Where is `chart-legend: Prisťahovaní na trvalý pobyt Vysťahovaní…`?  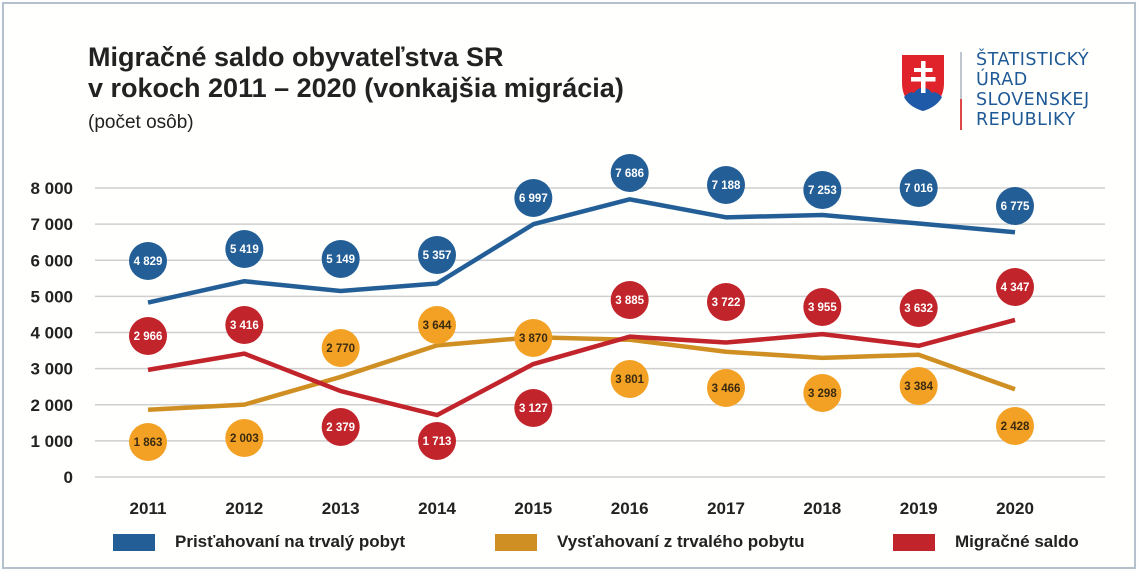
chart-legend: Prisťahovaní na trvalý pobyt Vysťahovaní… is located at coordinates (570, 546).